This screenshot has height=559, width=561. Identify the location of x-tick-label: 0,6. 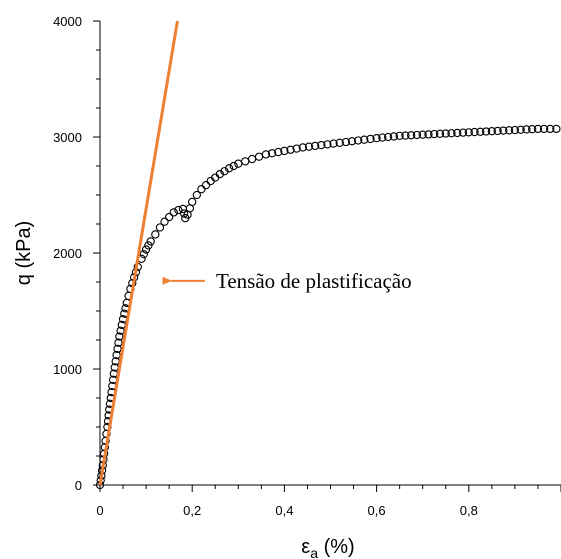
(377, 510).